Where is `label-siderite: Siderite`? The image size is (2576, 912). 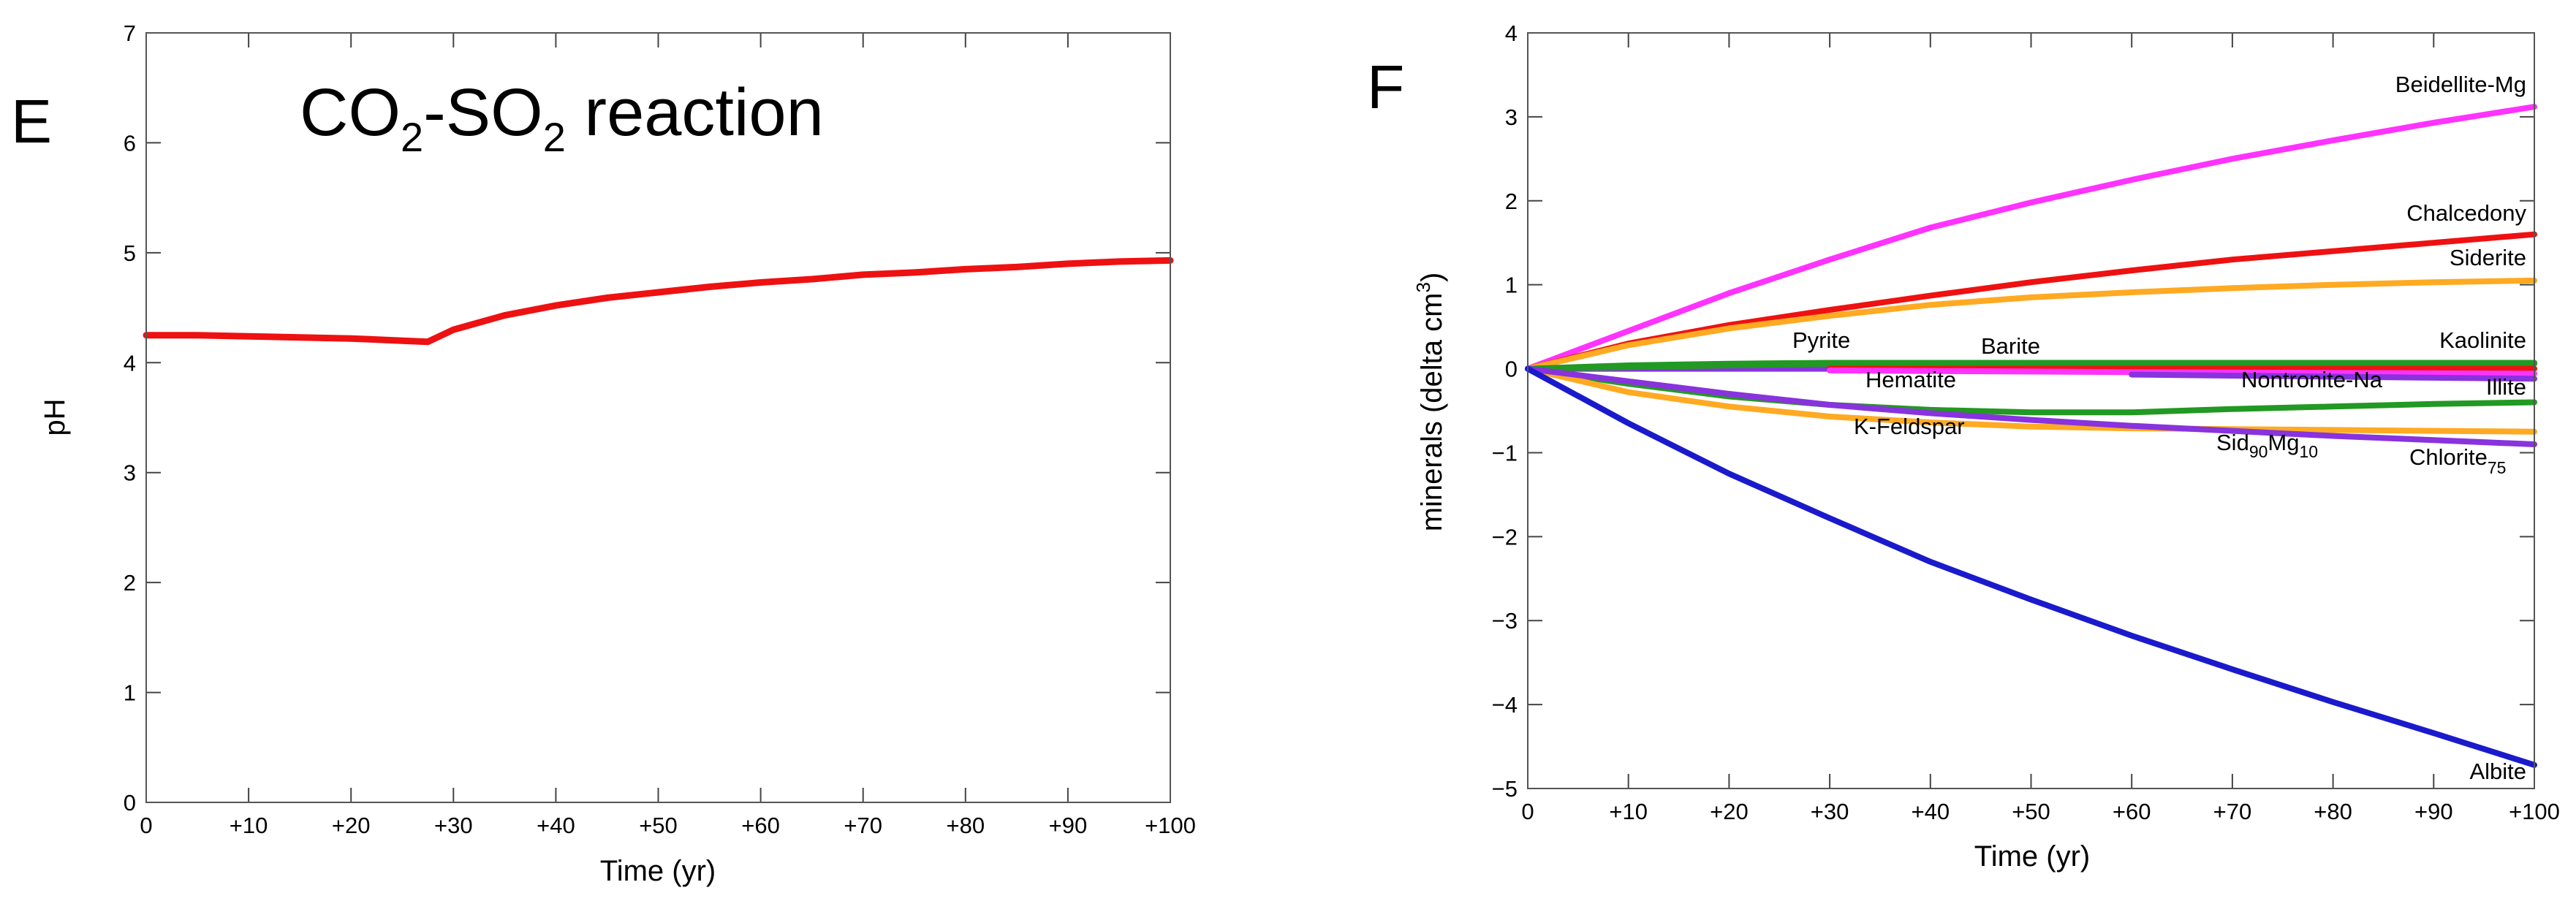
label-siderite: Siderite is located at coordinates (2488, 257).